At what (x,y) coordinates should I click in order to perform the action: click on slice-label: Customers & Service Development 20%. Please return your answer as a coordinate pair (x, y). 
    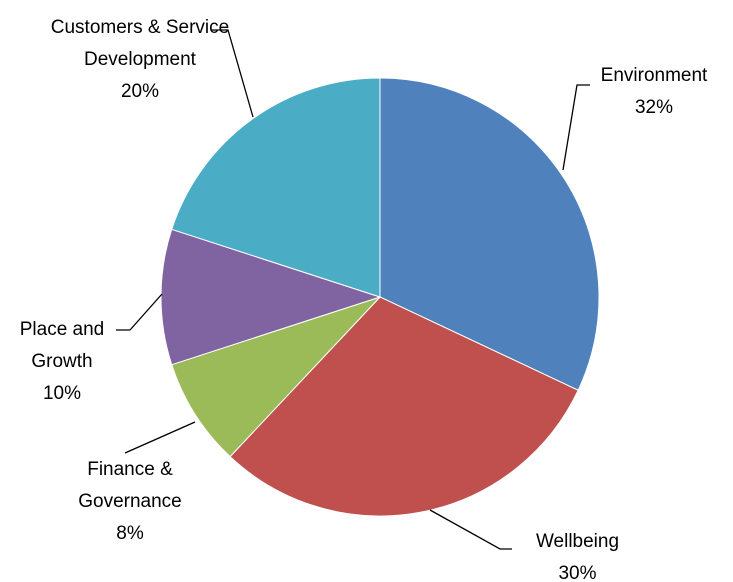
    Looking at the image, I should click on (140, 60).